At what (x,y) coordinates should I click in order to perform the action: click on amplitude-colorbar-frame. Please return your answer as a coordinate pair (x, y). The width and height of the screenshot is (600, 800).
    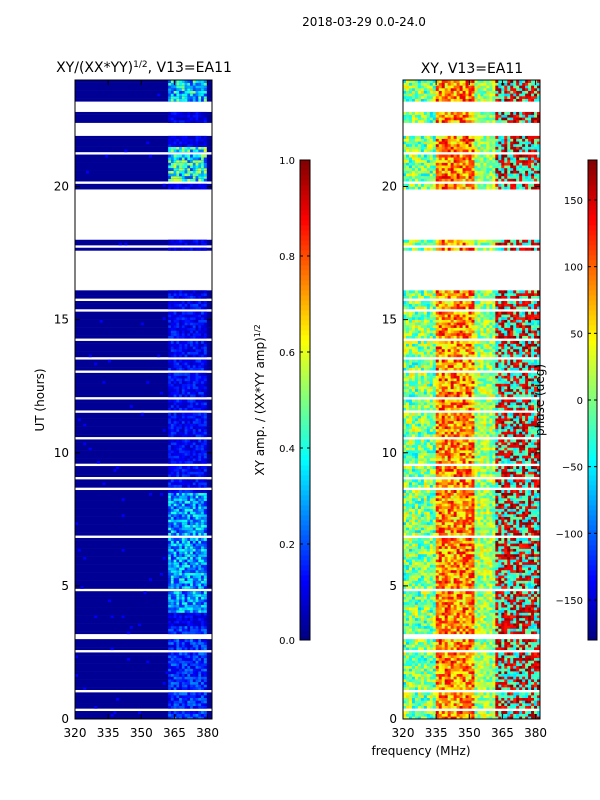
    Looking at the image, I should click on (305, 400).